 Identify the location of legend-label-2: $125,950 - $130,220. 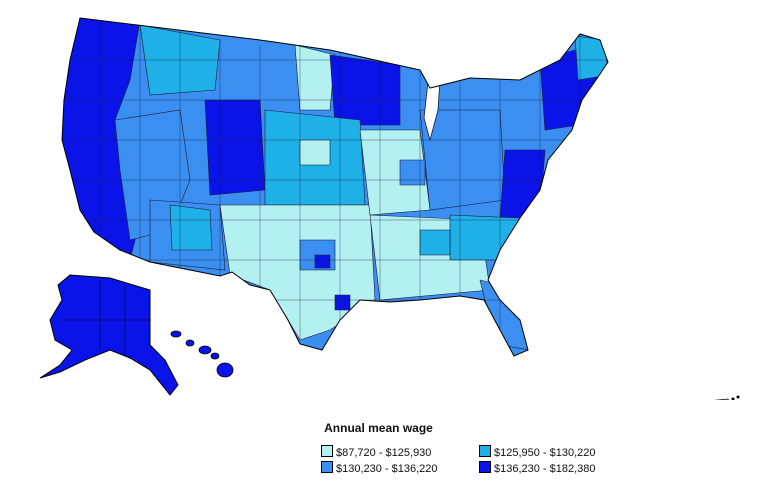
(545, 453).